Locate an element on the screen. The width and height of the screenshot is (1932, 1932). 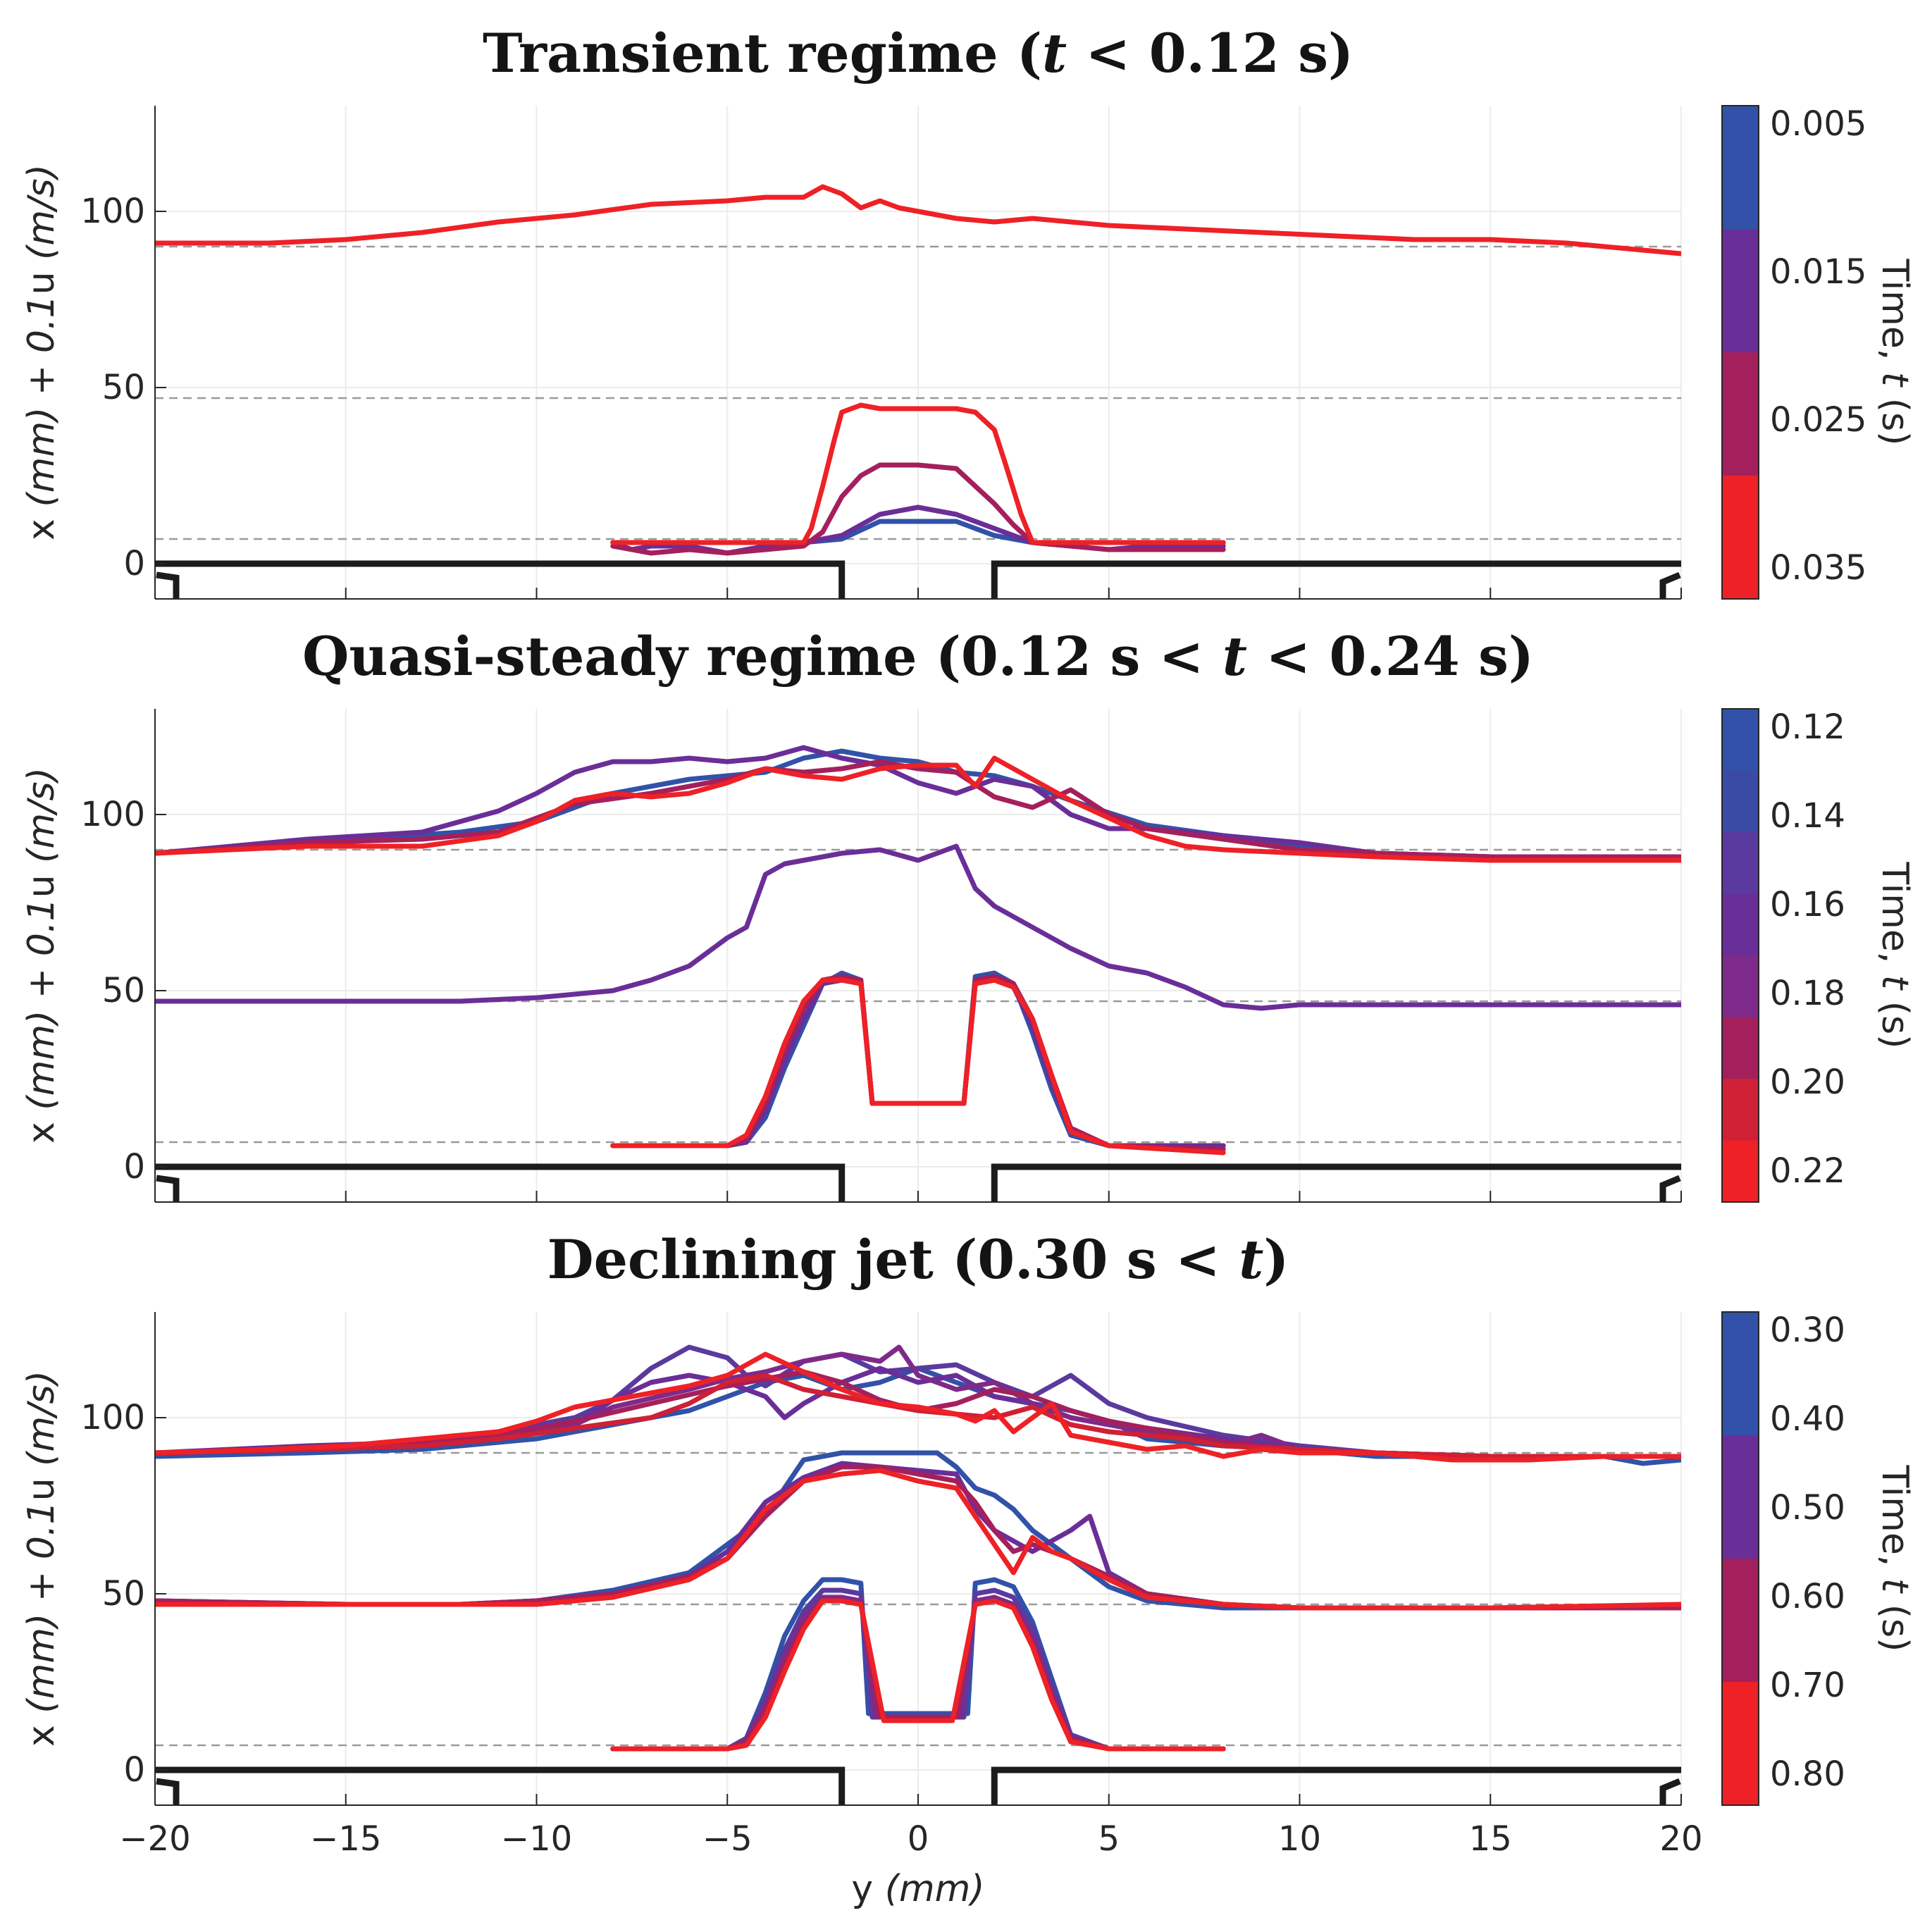
colorbar-tick-label: 0.18 is located at coordinates (1807, 993).